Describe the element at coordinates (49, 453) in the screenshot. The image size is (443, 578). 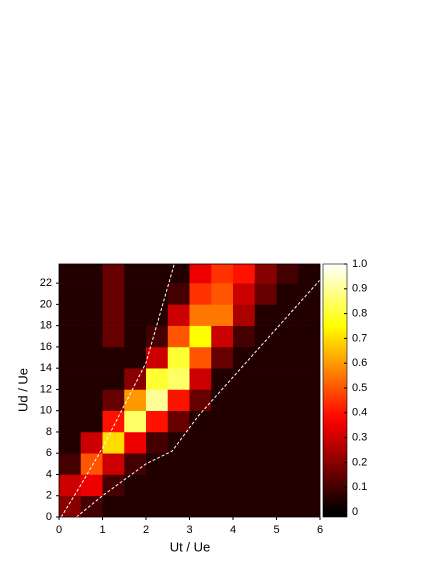
I see `y-tick-label: 6` at that location.